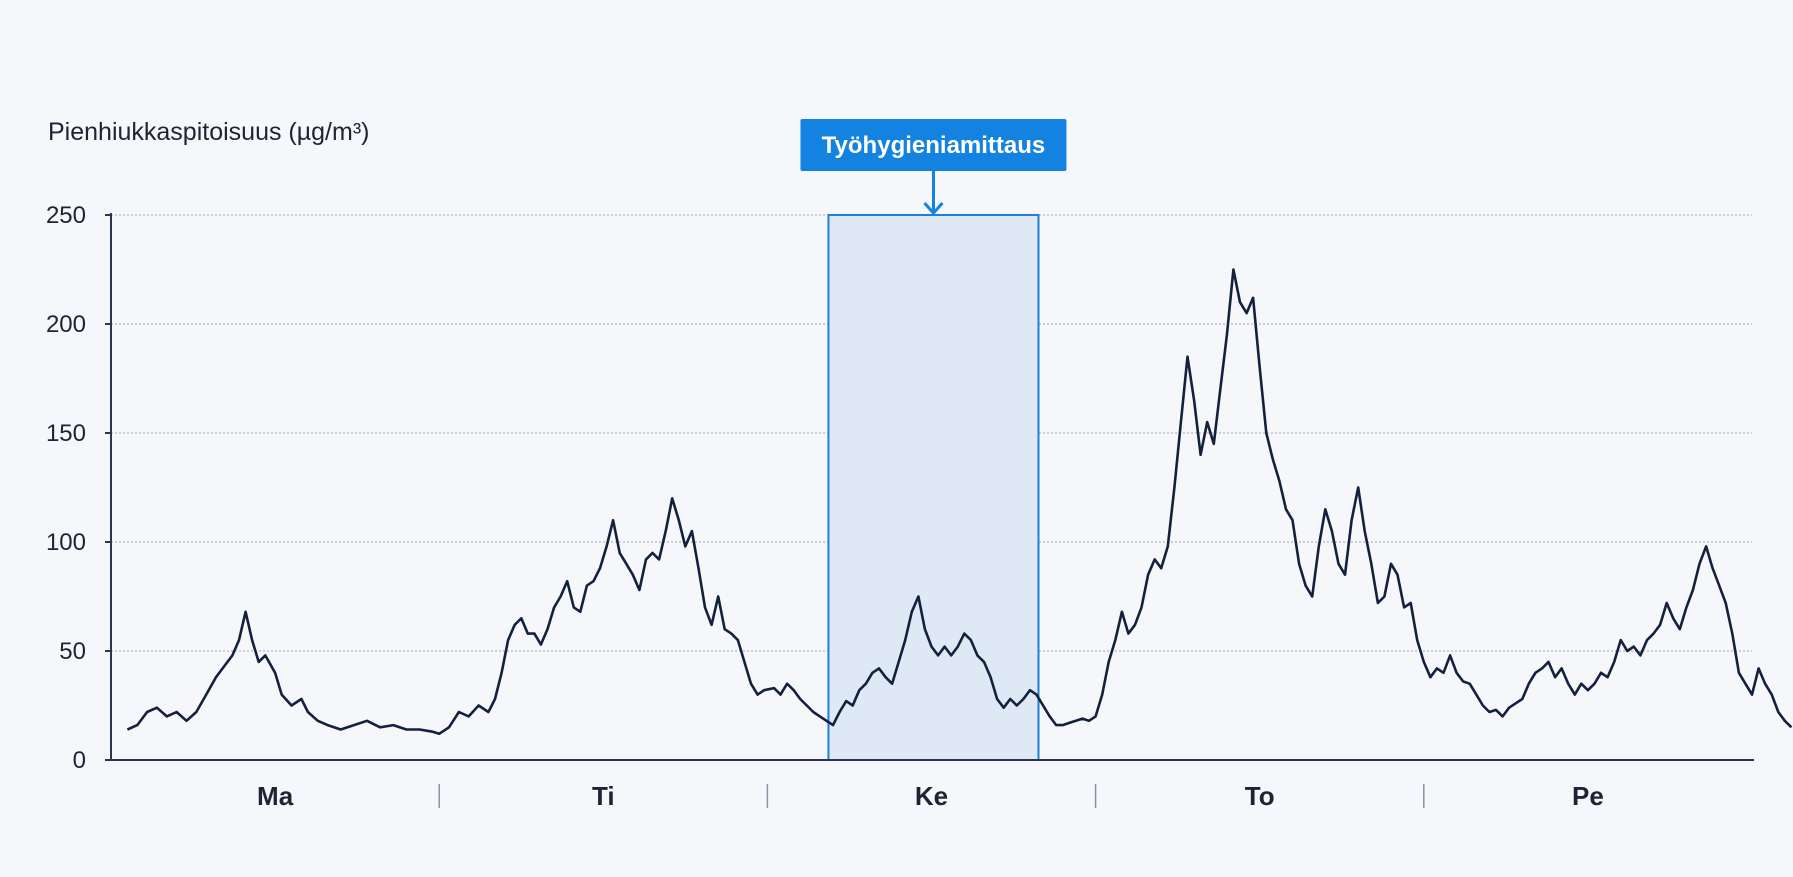 The image size is (1793, 877). What do you see at coordinates (66, 433) in the screenshot?
I see `y-tick-label: 150` at bounding box center [66, 433].